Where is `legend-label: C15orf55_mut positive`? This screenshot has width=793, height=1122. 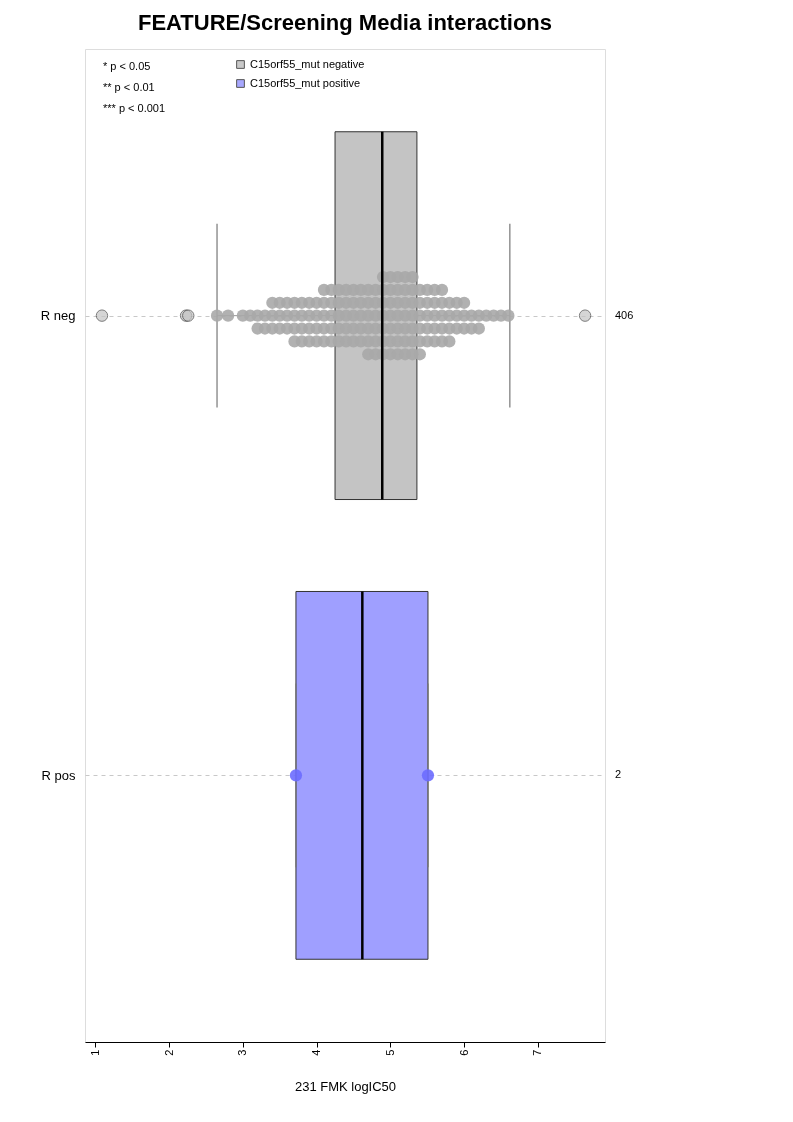 legend-label: C15orf55_mut positive is located at coordinates (305, 82).